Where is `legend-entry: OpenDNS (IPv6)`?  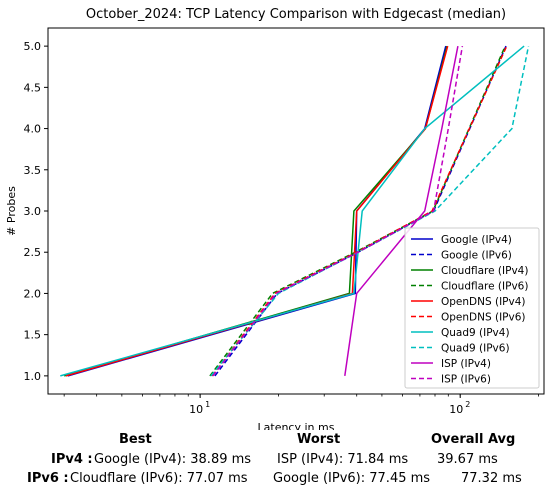 legend-entry: OpenDNS (IPv6) is located at coordinates (483, 318).